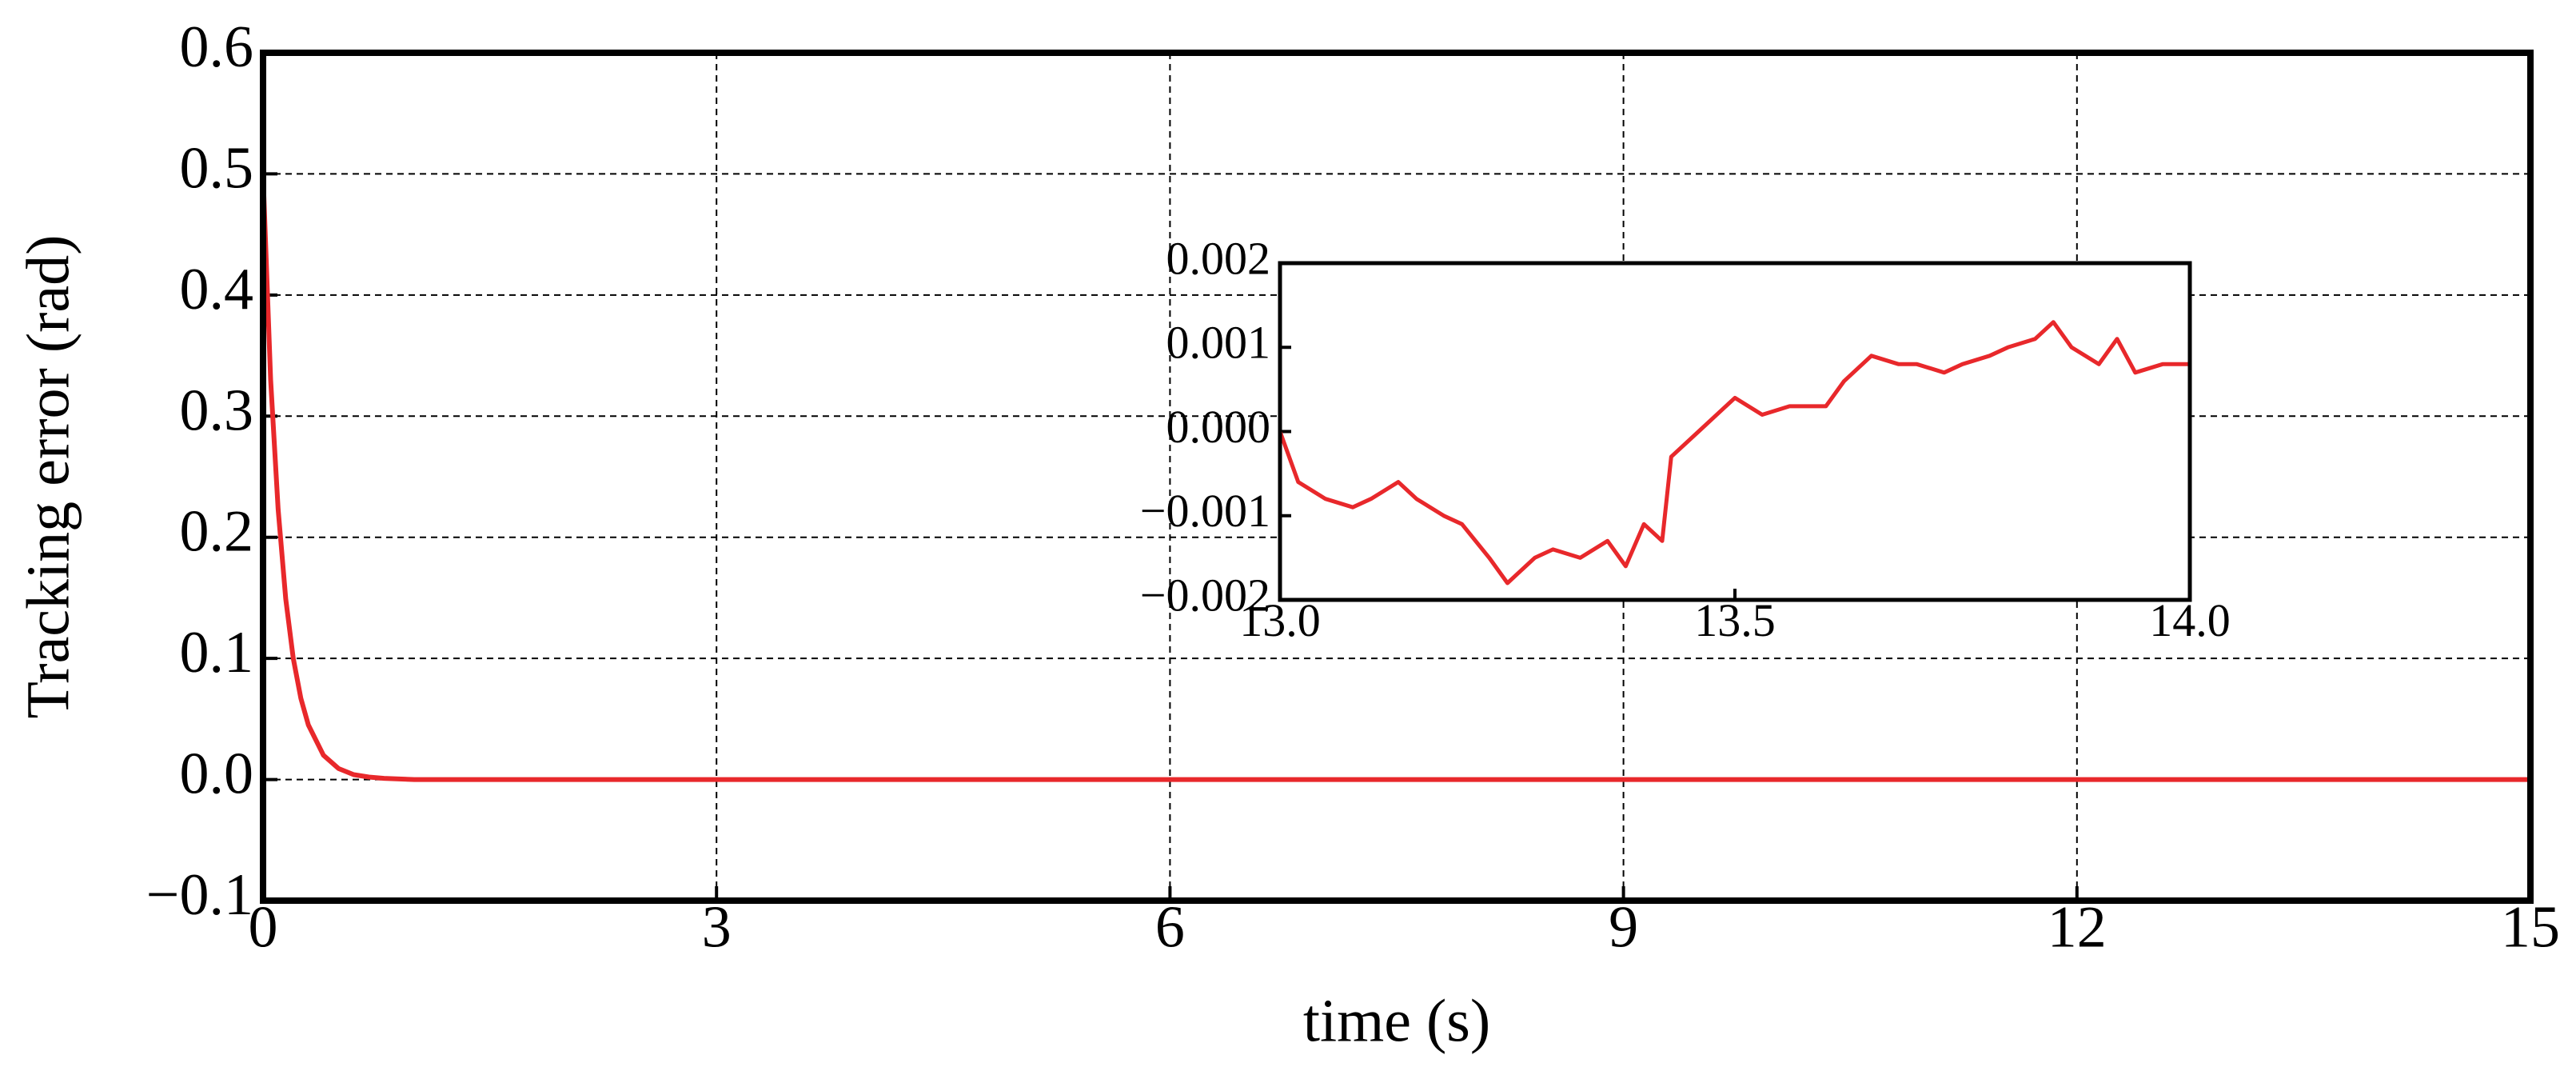 The width and height of the screenshot is (2576, 1083). What do you see at coordinates (263, 928) in the screenshot?
I see `x-tick-label: 0` at bounding box center [263, 928].